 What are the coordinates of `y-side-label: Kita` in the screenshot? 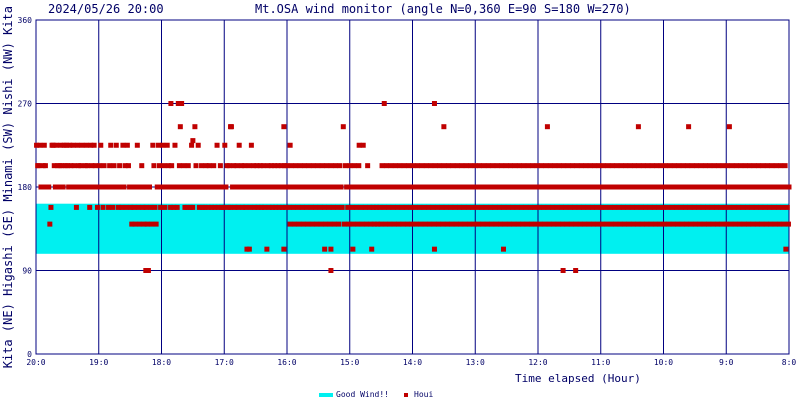 It's located at (8, 20).